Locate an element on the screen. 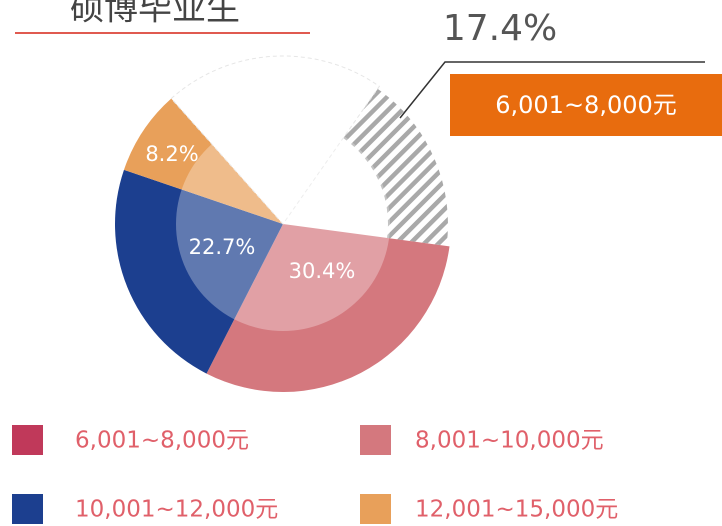 This screenshot has width=722, height=526. callout-line is located at coordinates (552, 90).